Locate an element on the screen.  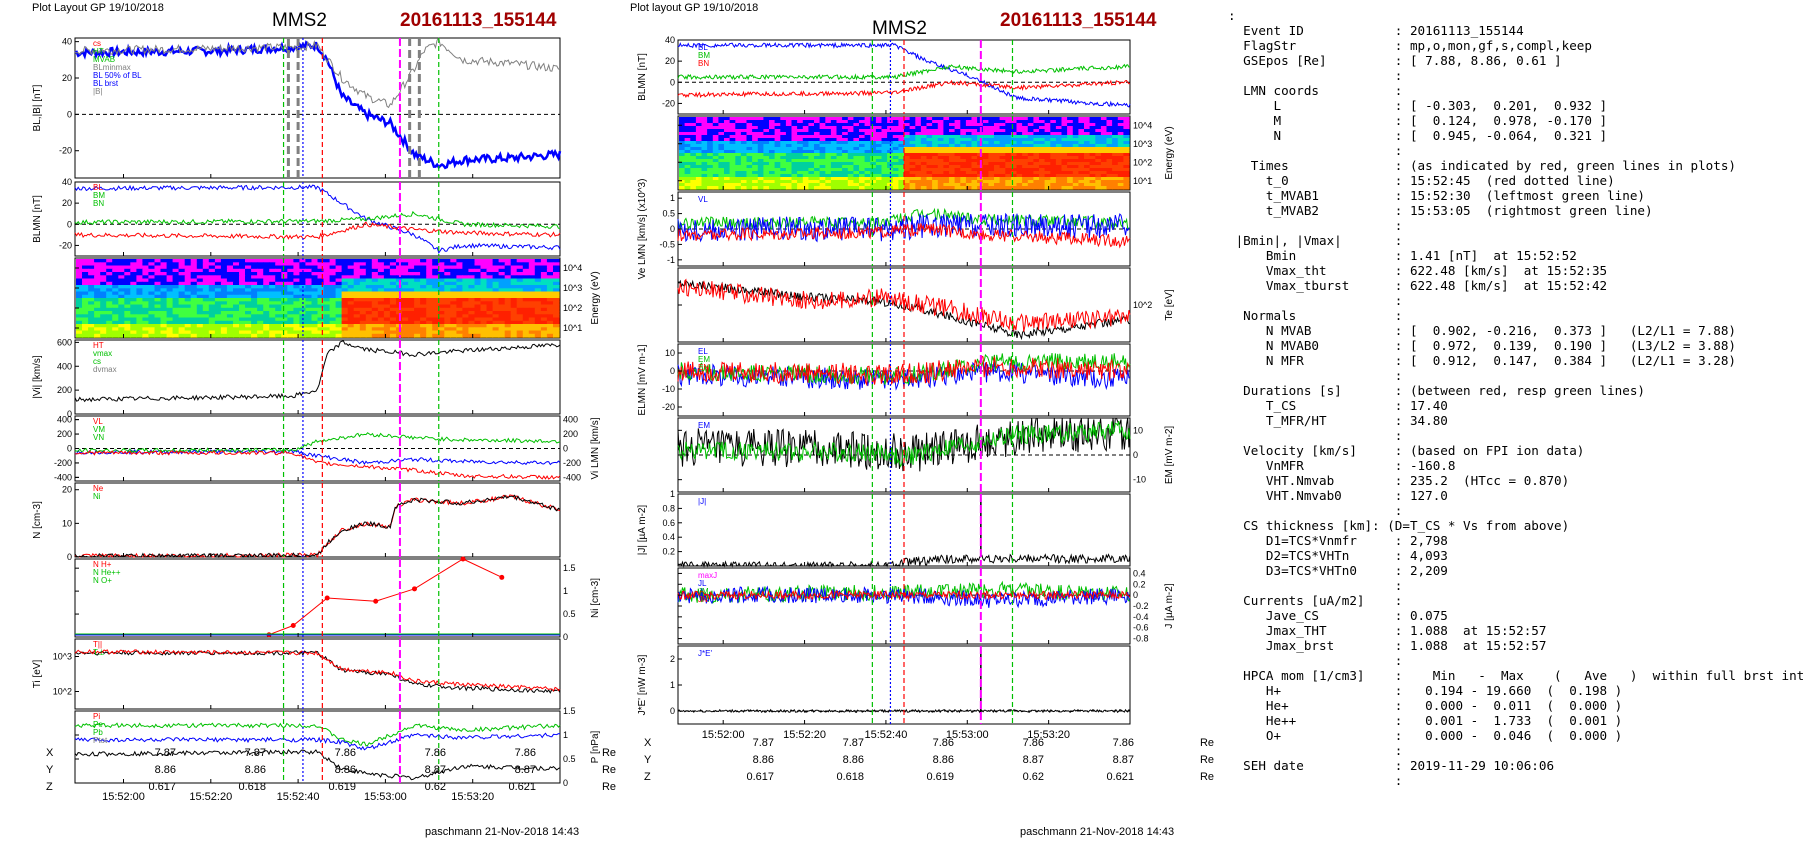
y-tick-label: 0.2 is located at coordinates (1139, 584).